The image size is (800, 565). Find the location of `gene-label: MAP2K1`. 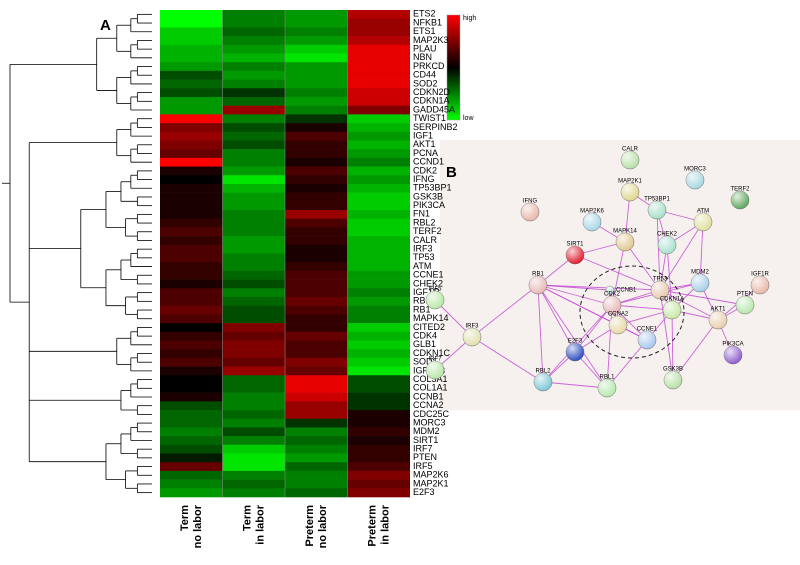

gene-label: MAP2K1 is located at coordinates (431, 483).